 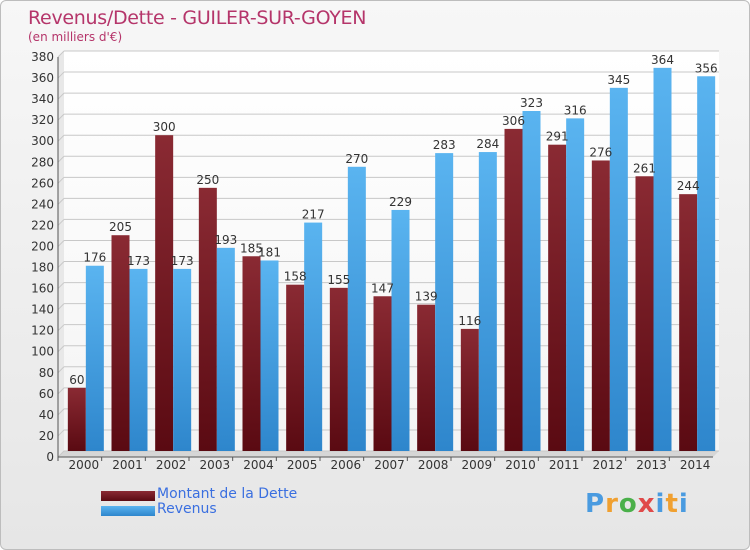 What do you see at coordinates (338, 280) in the screenshot?
I see `data-label-debt: 155` at bounding box center [338, 280].